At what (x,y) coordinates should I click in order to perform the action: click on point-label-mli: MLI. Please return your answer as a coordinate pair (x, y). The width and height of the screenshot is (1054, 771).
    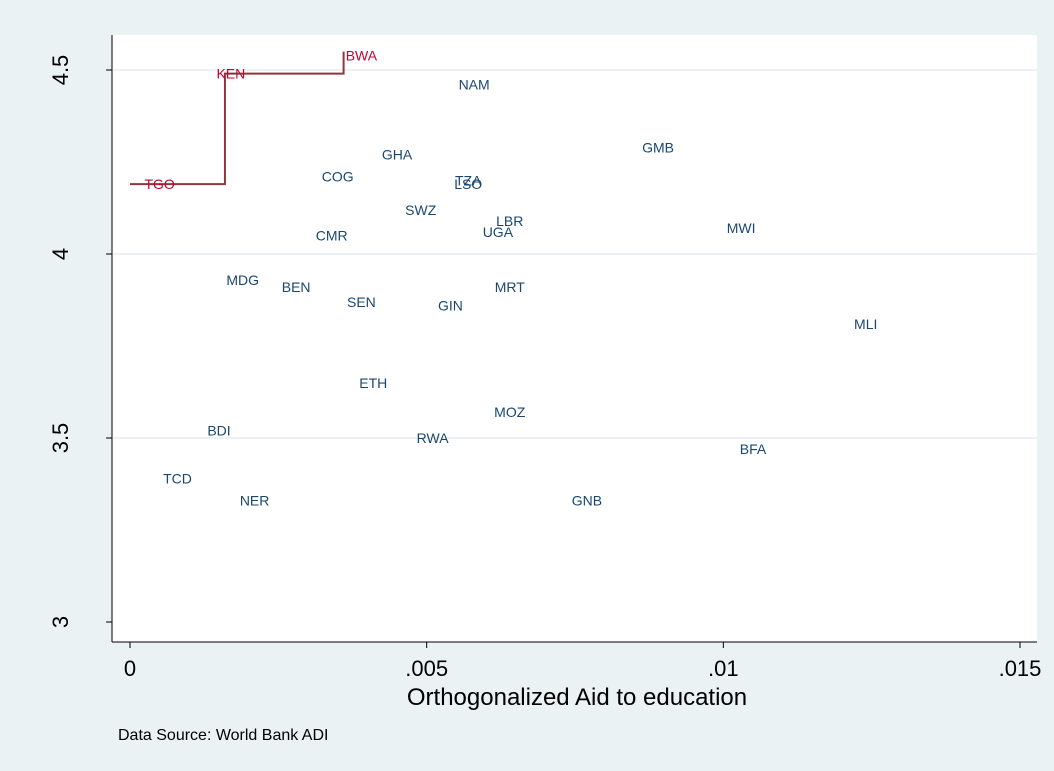
    Looking at the image, I should click on (865, 324).